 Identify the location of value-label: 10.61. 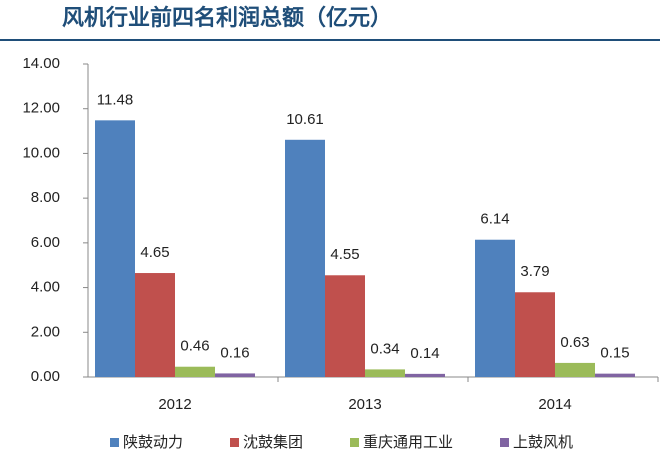
(305, 119).